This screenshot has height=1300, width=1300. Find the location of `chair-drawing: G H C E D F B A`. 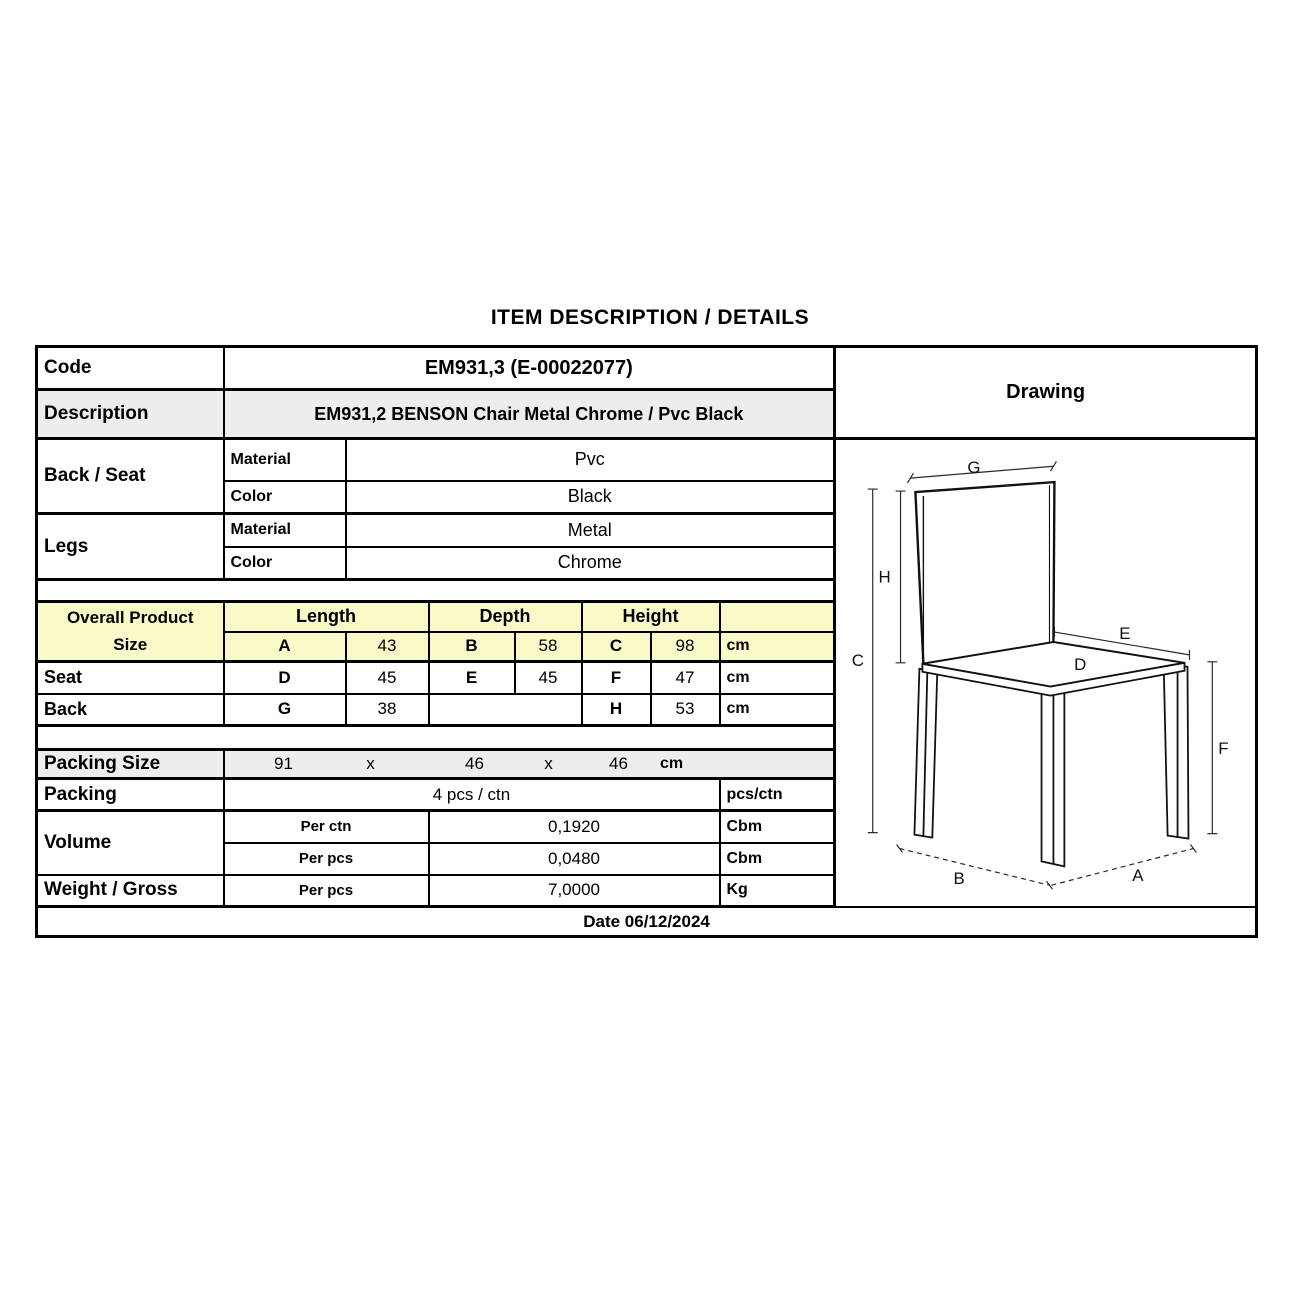

chair-drawing: G H C E D F B A is located at coordinates (1040, 674).